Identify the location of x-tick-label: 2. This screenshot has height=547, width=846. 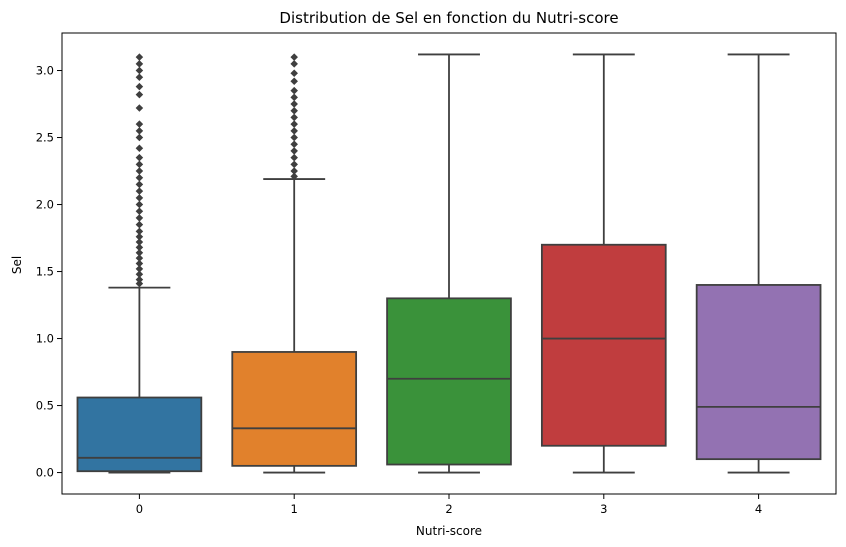
(448, 509).